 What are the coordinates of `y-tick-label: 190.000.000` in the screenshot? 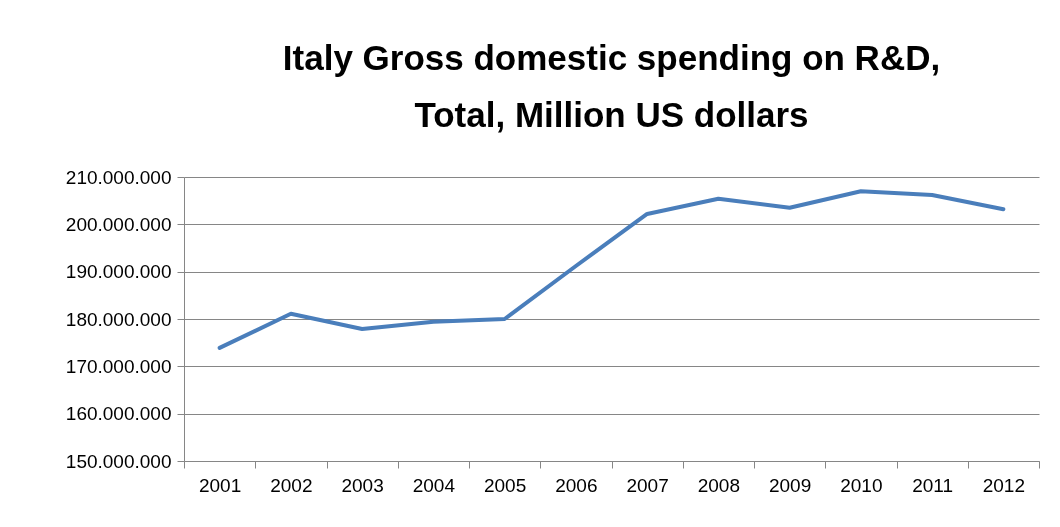 It's located at (118, 272).